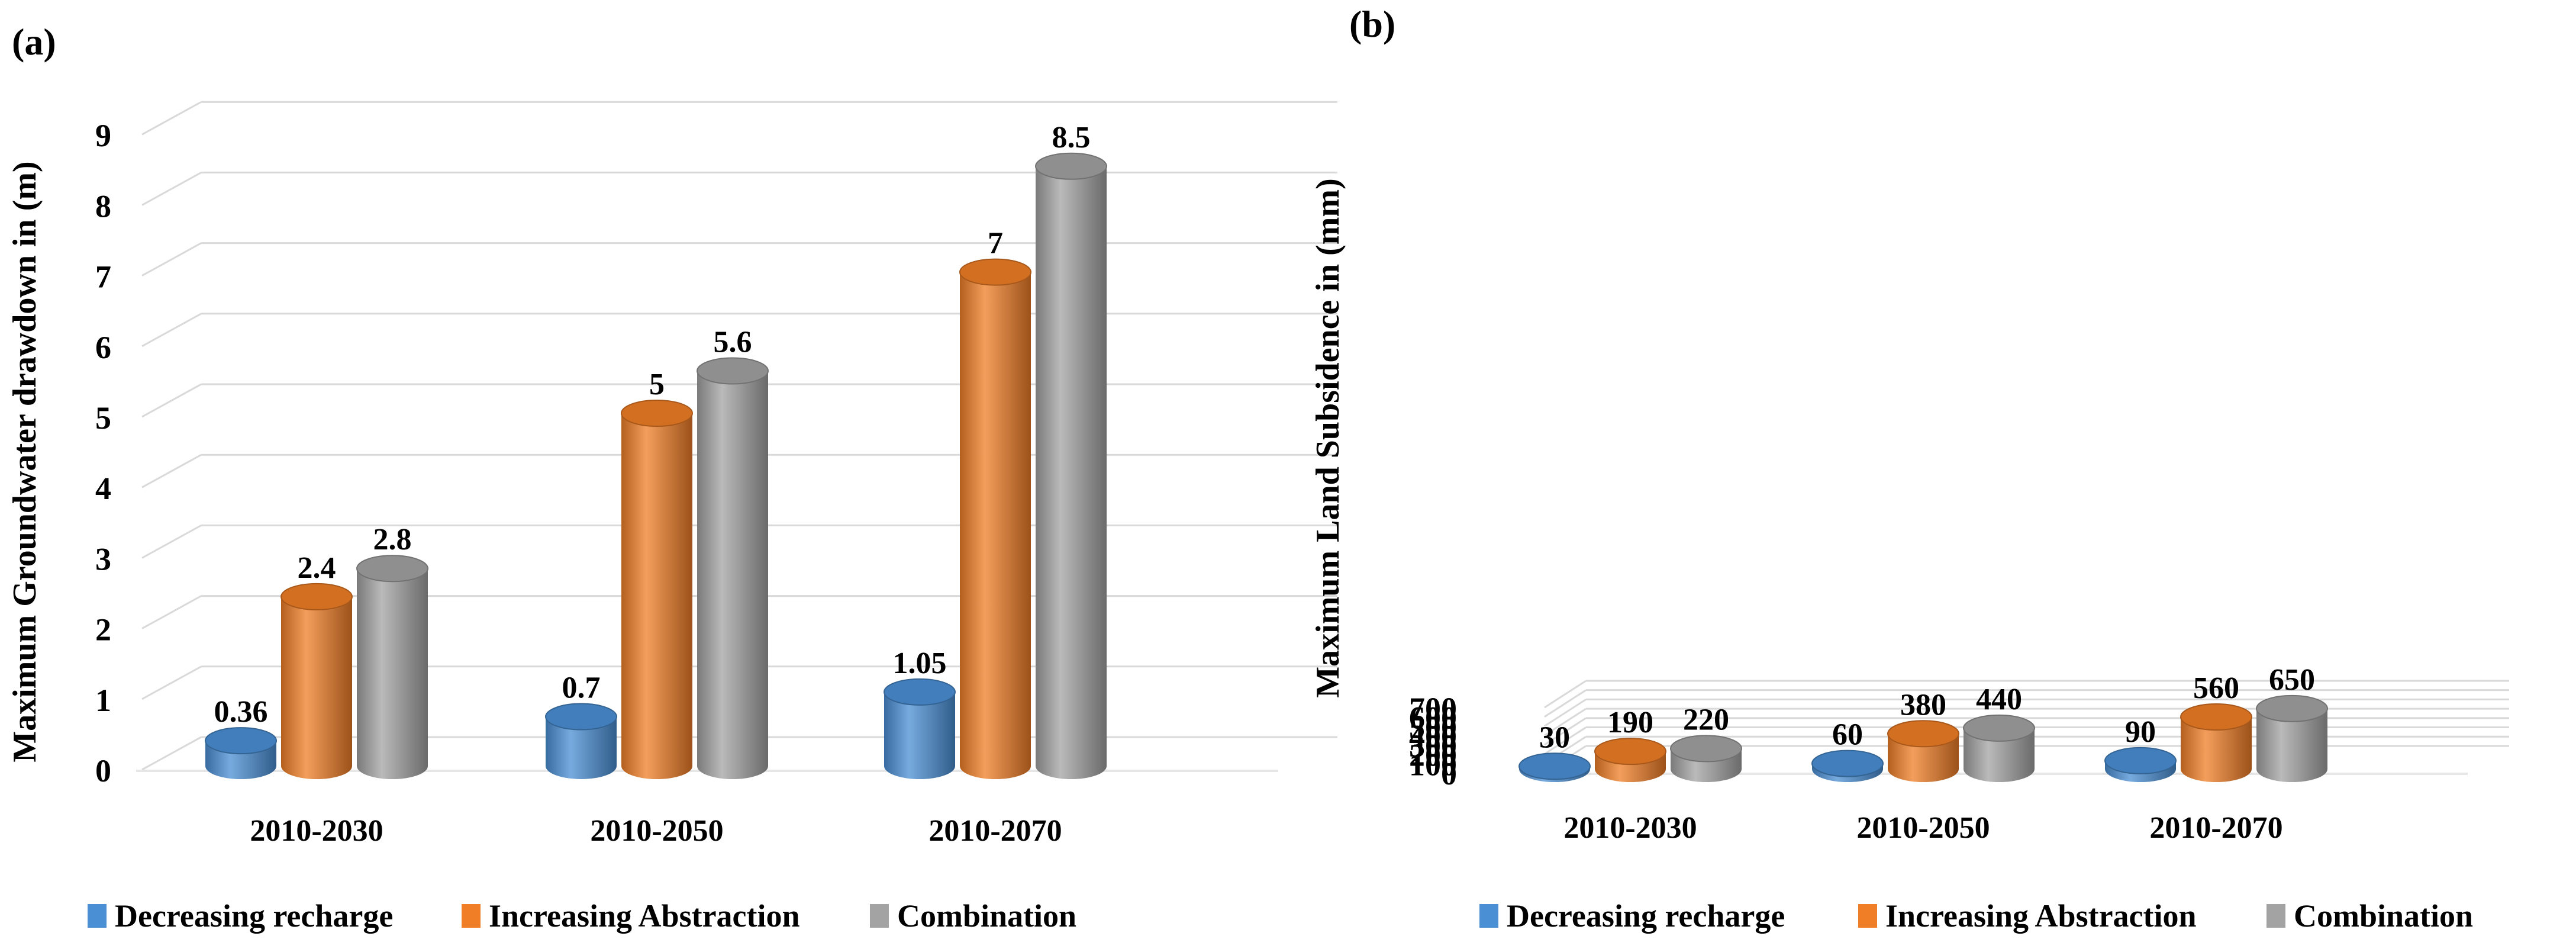 The height and width of the screenshot is (952, 2576). Describe the element at coordinates (103, 488) in the screenshot. I see `y-tick-label: 4` at that location.